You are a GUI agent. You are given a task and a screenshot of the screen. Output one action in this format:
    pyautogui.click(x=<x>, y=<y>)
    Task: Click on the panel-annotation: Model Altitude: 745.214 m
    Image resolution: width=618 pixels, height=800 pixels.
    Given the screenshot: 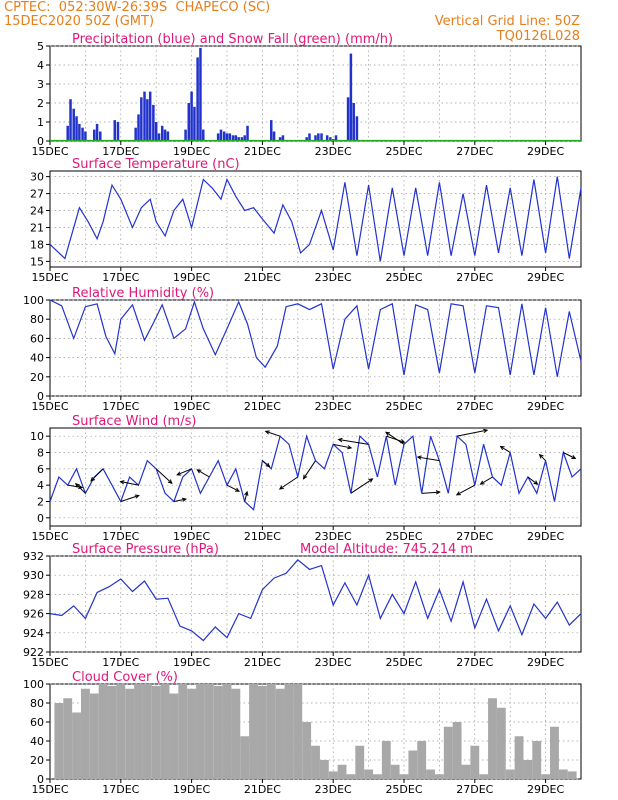 What is the action you would take?
    pyautogui.click(x=386, y=549)
    